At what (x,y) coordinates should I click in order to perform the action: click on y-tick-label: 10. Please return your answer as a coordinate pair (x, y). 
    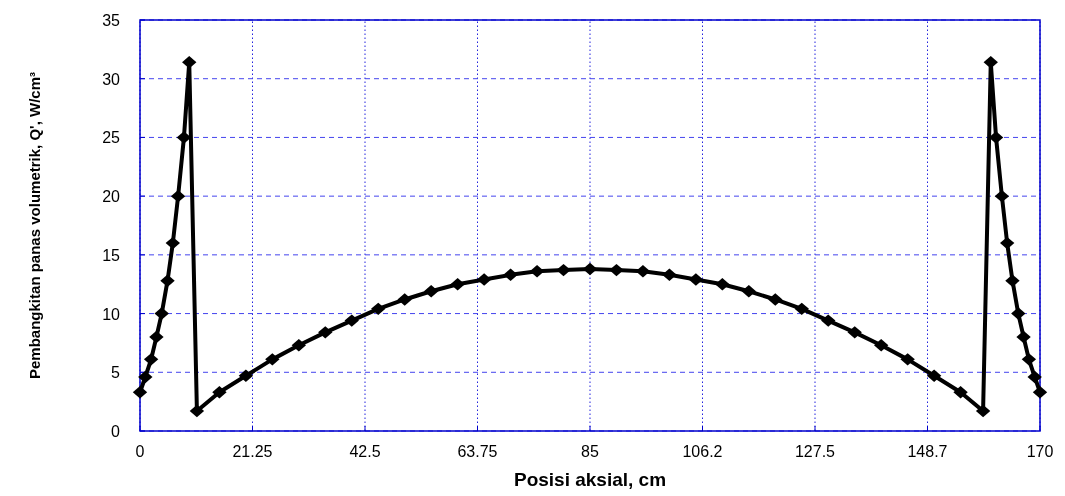
    Looking at the image, I should click on (111, 314).